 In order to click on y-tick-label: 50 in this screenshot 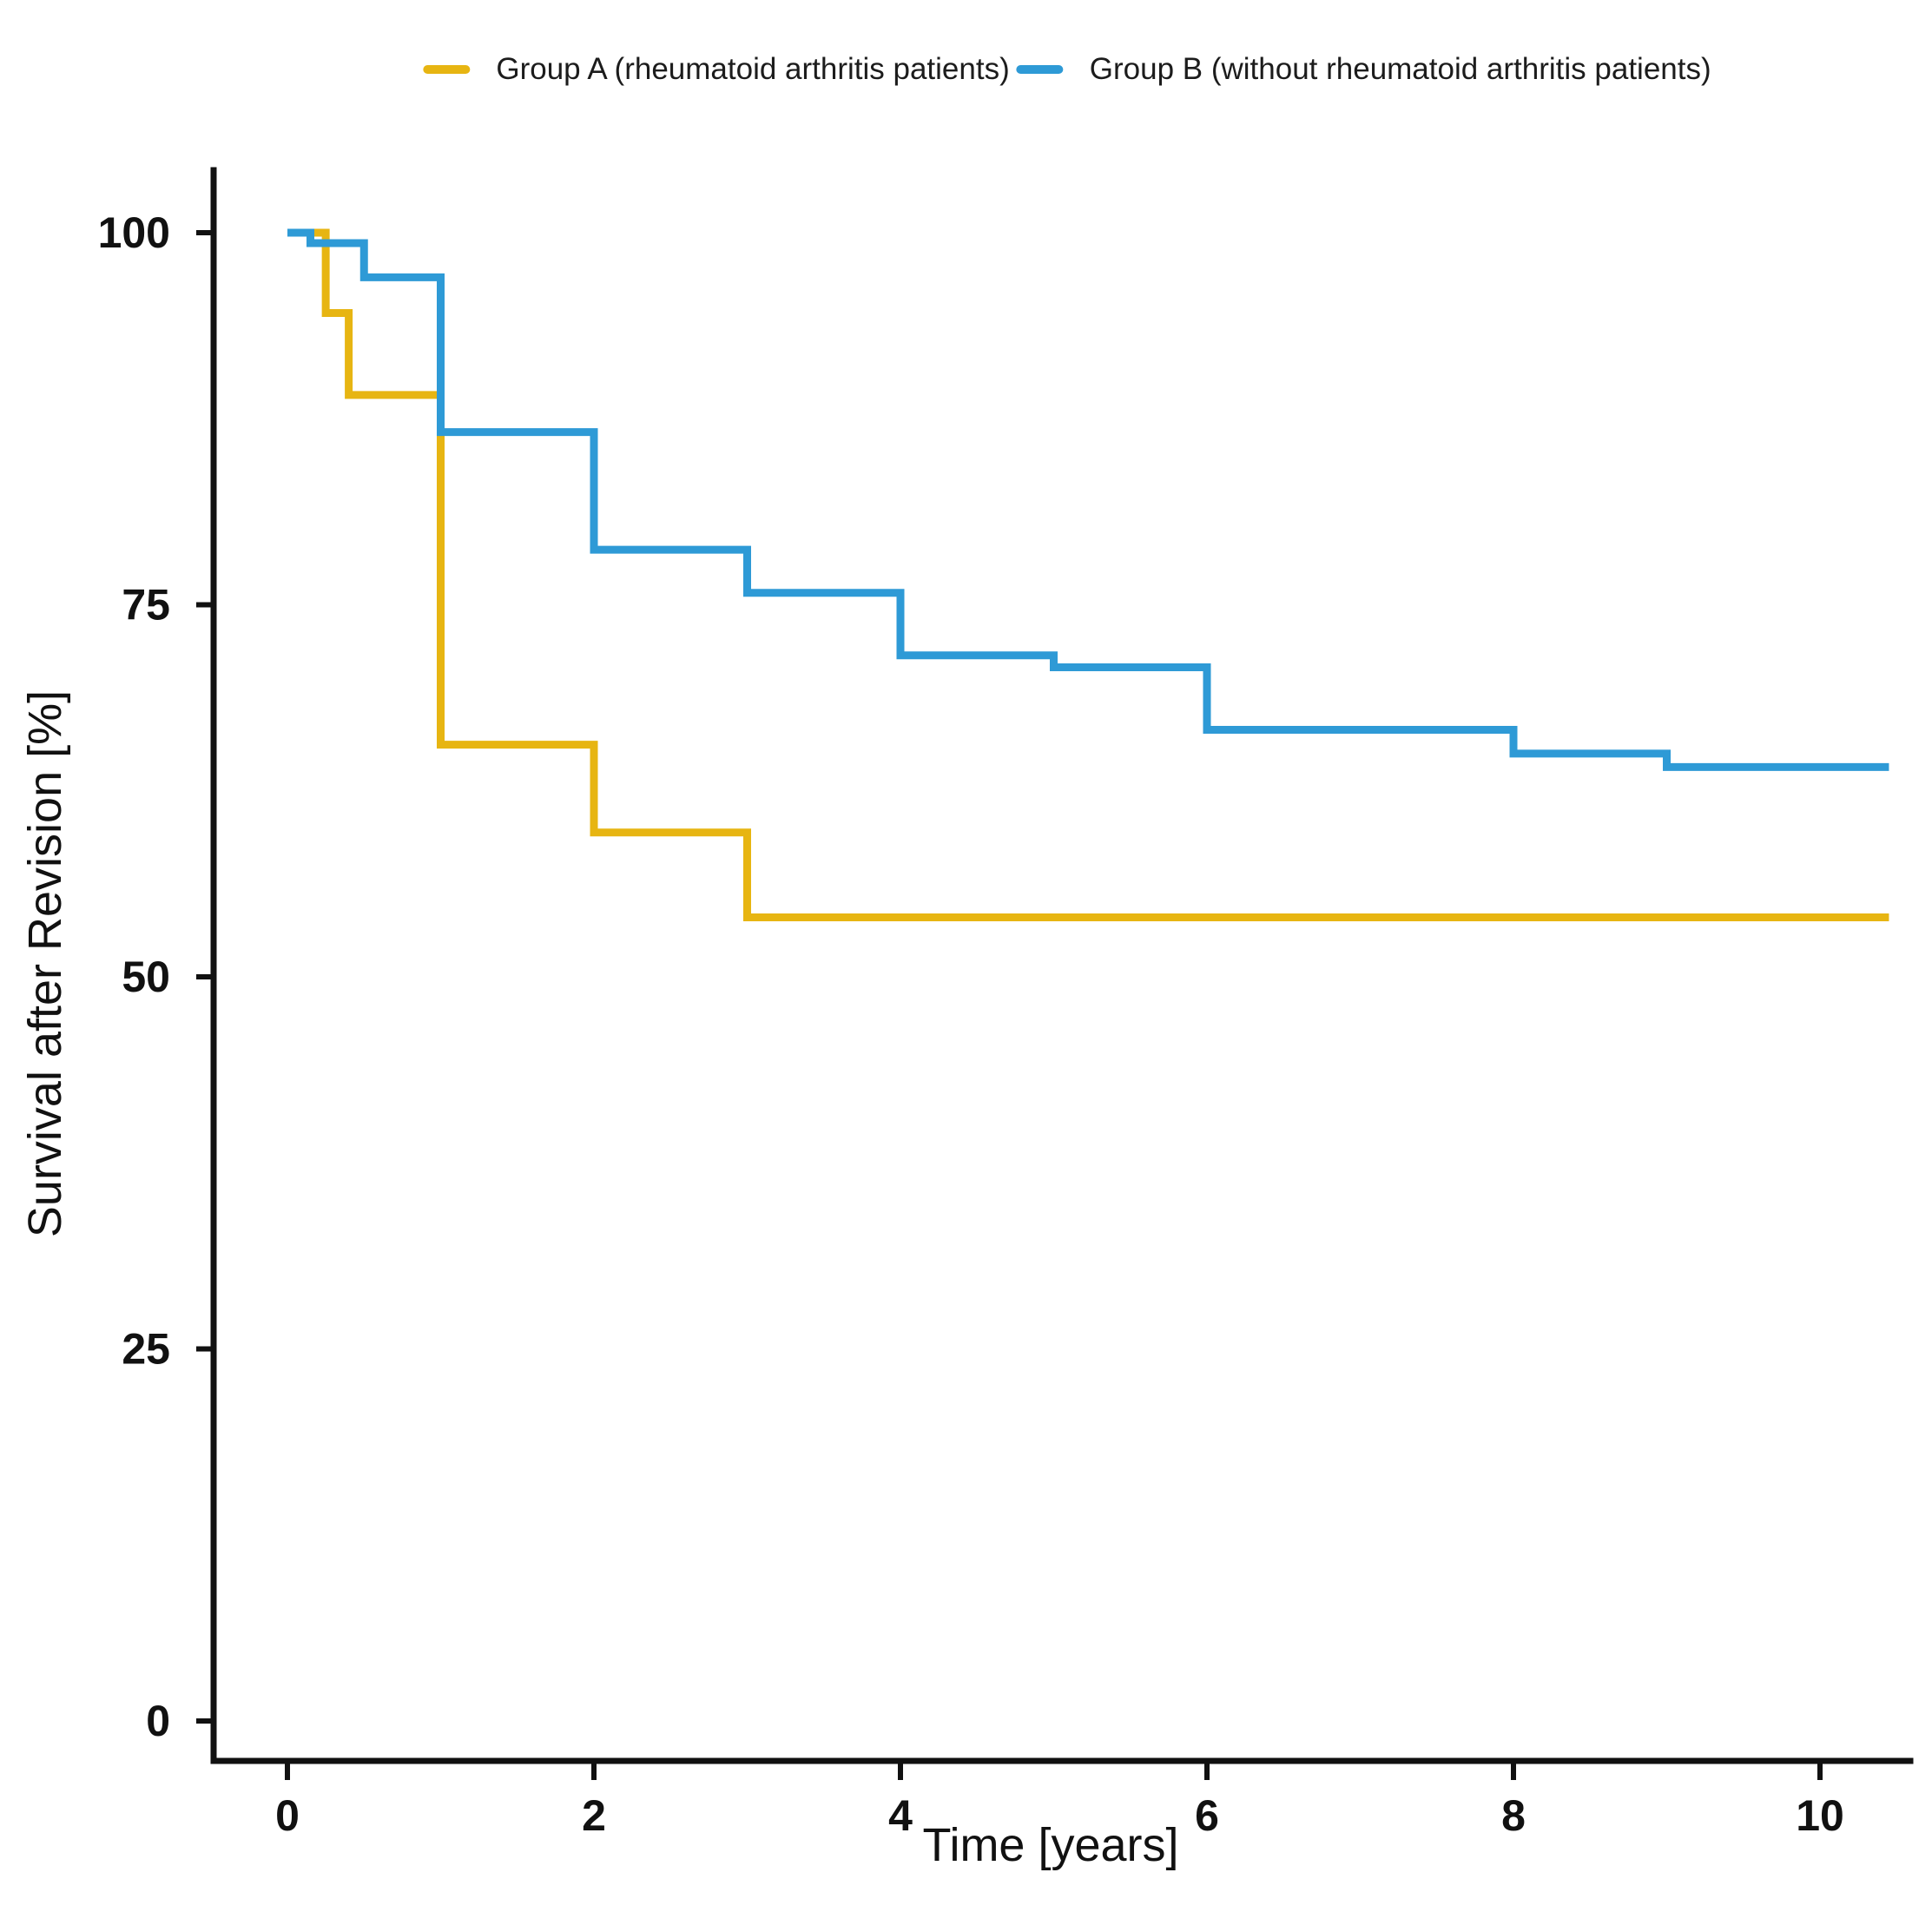, I will do `click(146, 977)`.